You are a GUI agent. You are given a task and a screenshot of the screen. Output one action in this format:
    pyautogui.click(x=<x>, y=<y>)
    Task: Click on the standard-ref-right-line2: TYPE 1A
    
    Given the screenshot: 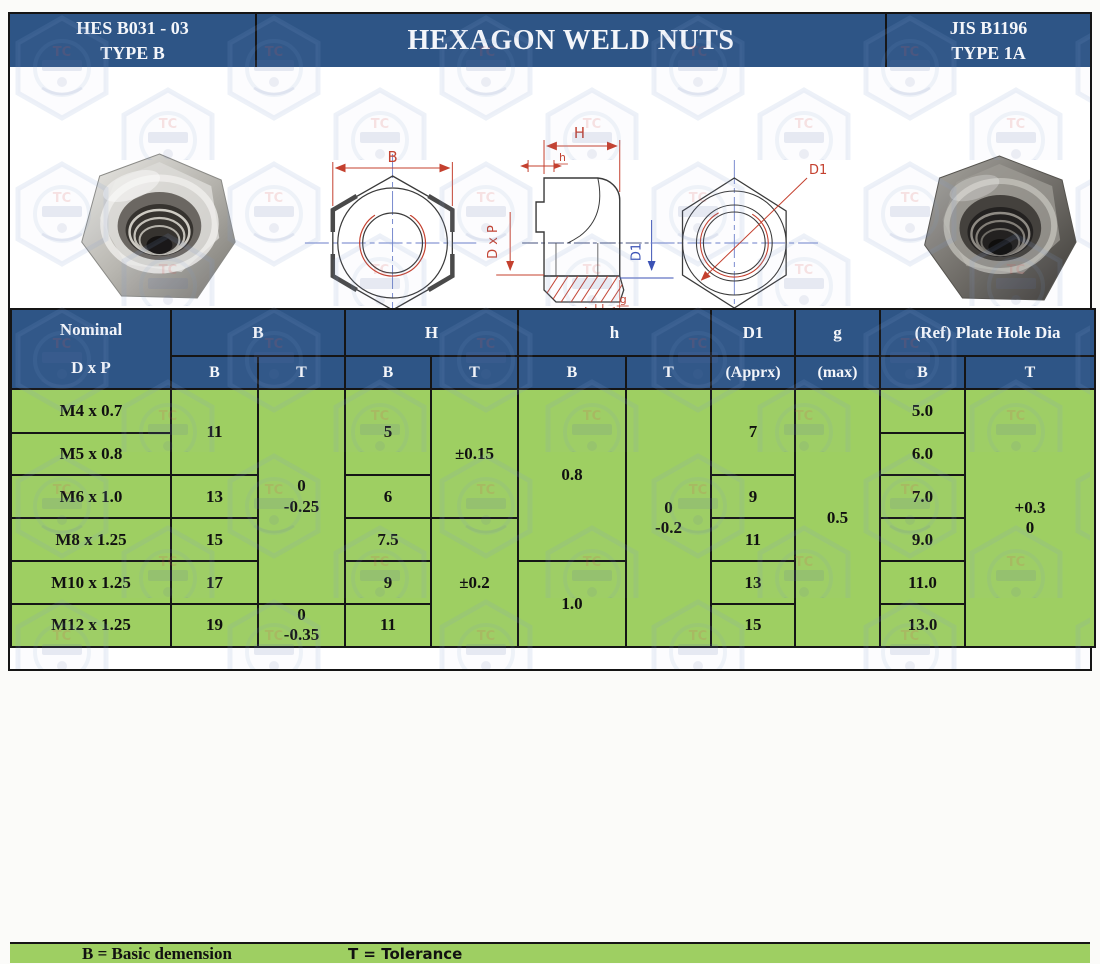 What is the action you would take?
    pyautogui.click(x=988, y=52)
    